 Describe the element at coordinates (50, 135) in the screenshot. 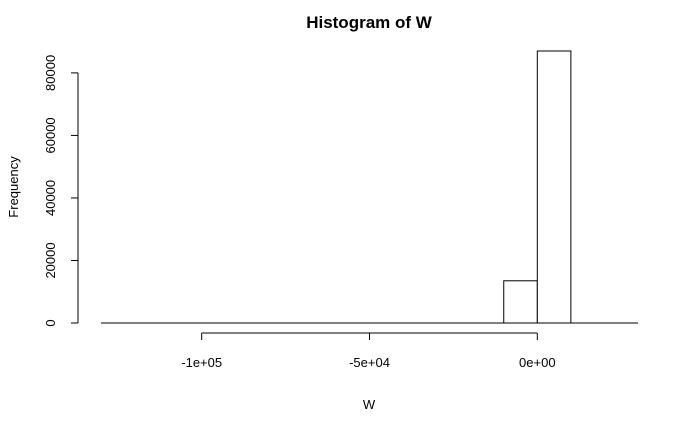

I see `y-tick-label-3: 60000` at that location.